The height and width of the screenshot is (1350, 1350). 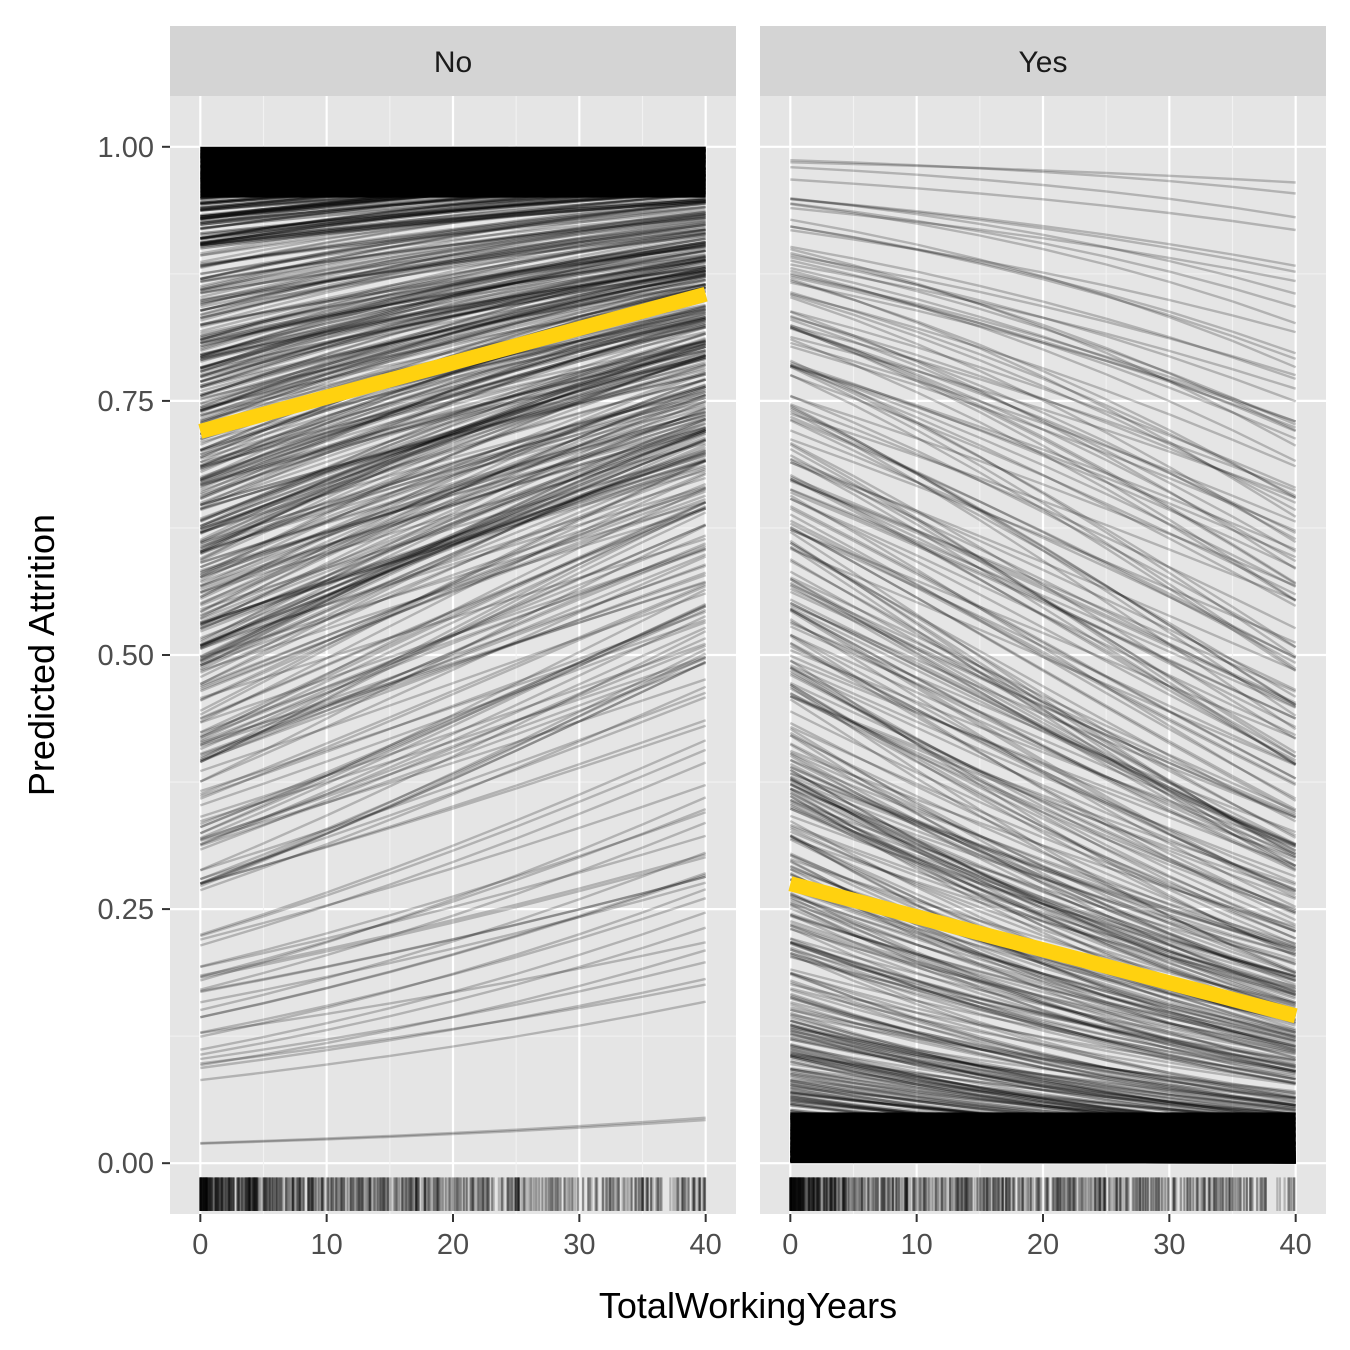 What do you see at coordinates (1042, 1194) in the screenshot?
I see `rug-yes` at bounding box center [1042, 1194].